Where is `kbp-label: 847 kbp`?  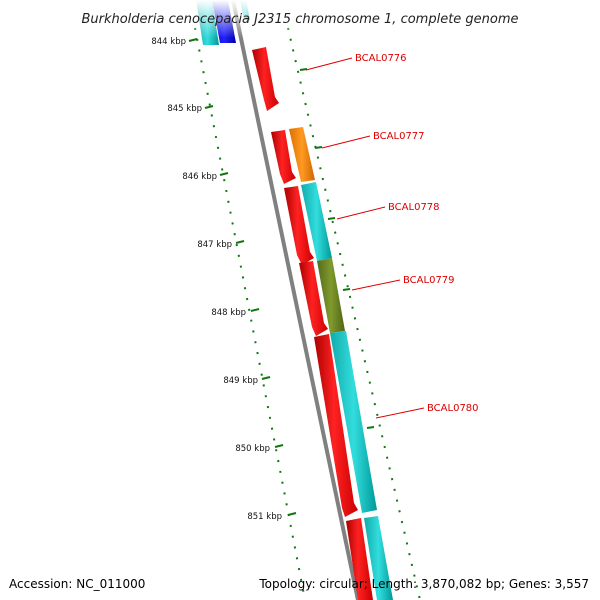
kbp-label: 847 kbp is located at coordinates (214, 245).